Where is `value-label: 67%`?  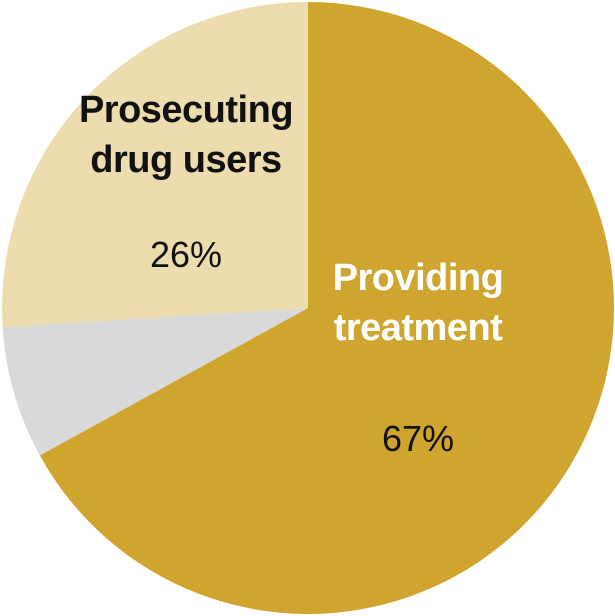
value-label: 67% is located at coordinates (418, 438).